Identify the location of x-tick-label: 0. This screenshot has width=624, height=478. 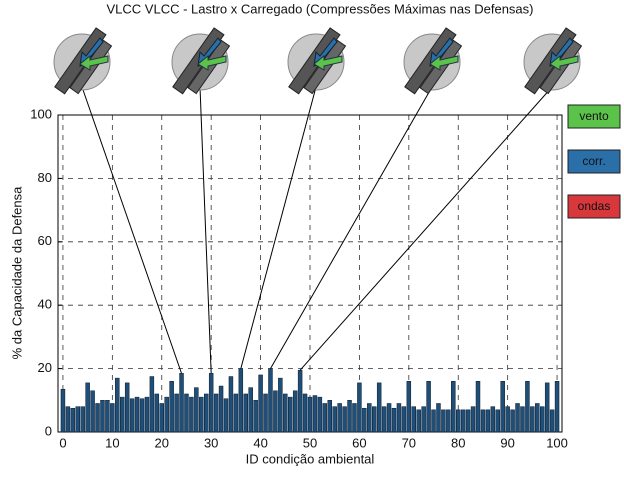
(62, 442).